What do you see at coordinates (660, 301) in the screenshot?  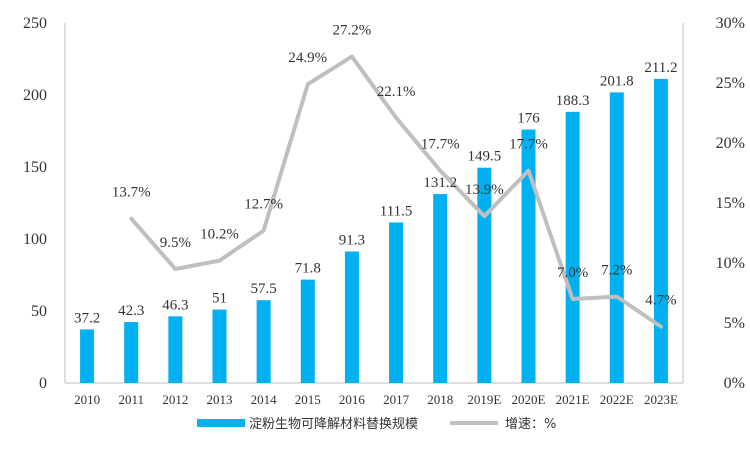 I see `growth-value-label: 4.7%` at bounding box center [660, 301].